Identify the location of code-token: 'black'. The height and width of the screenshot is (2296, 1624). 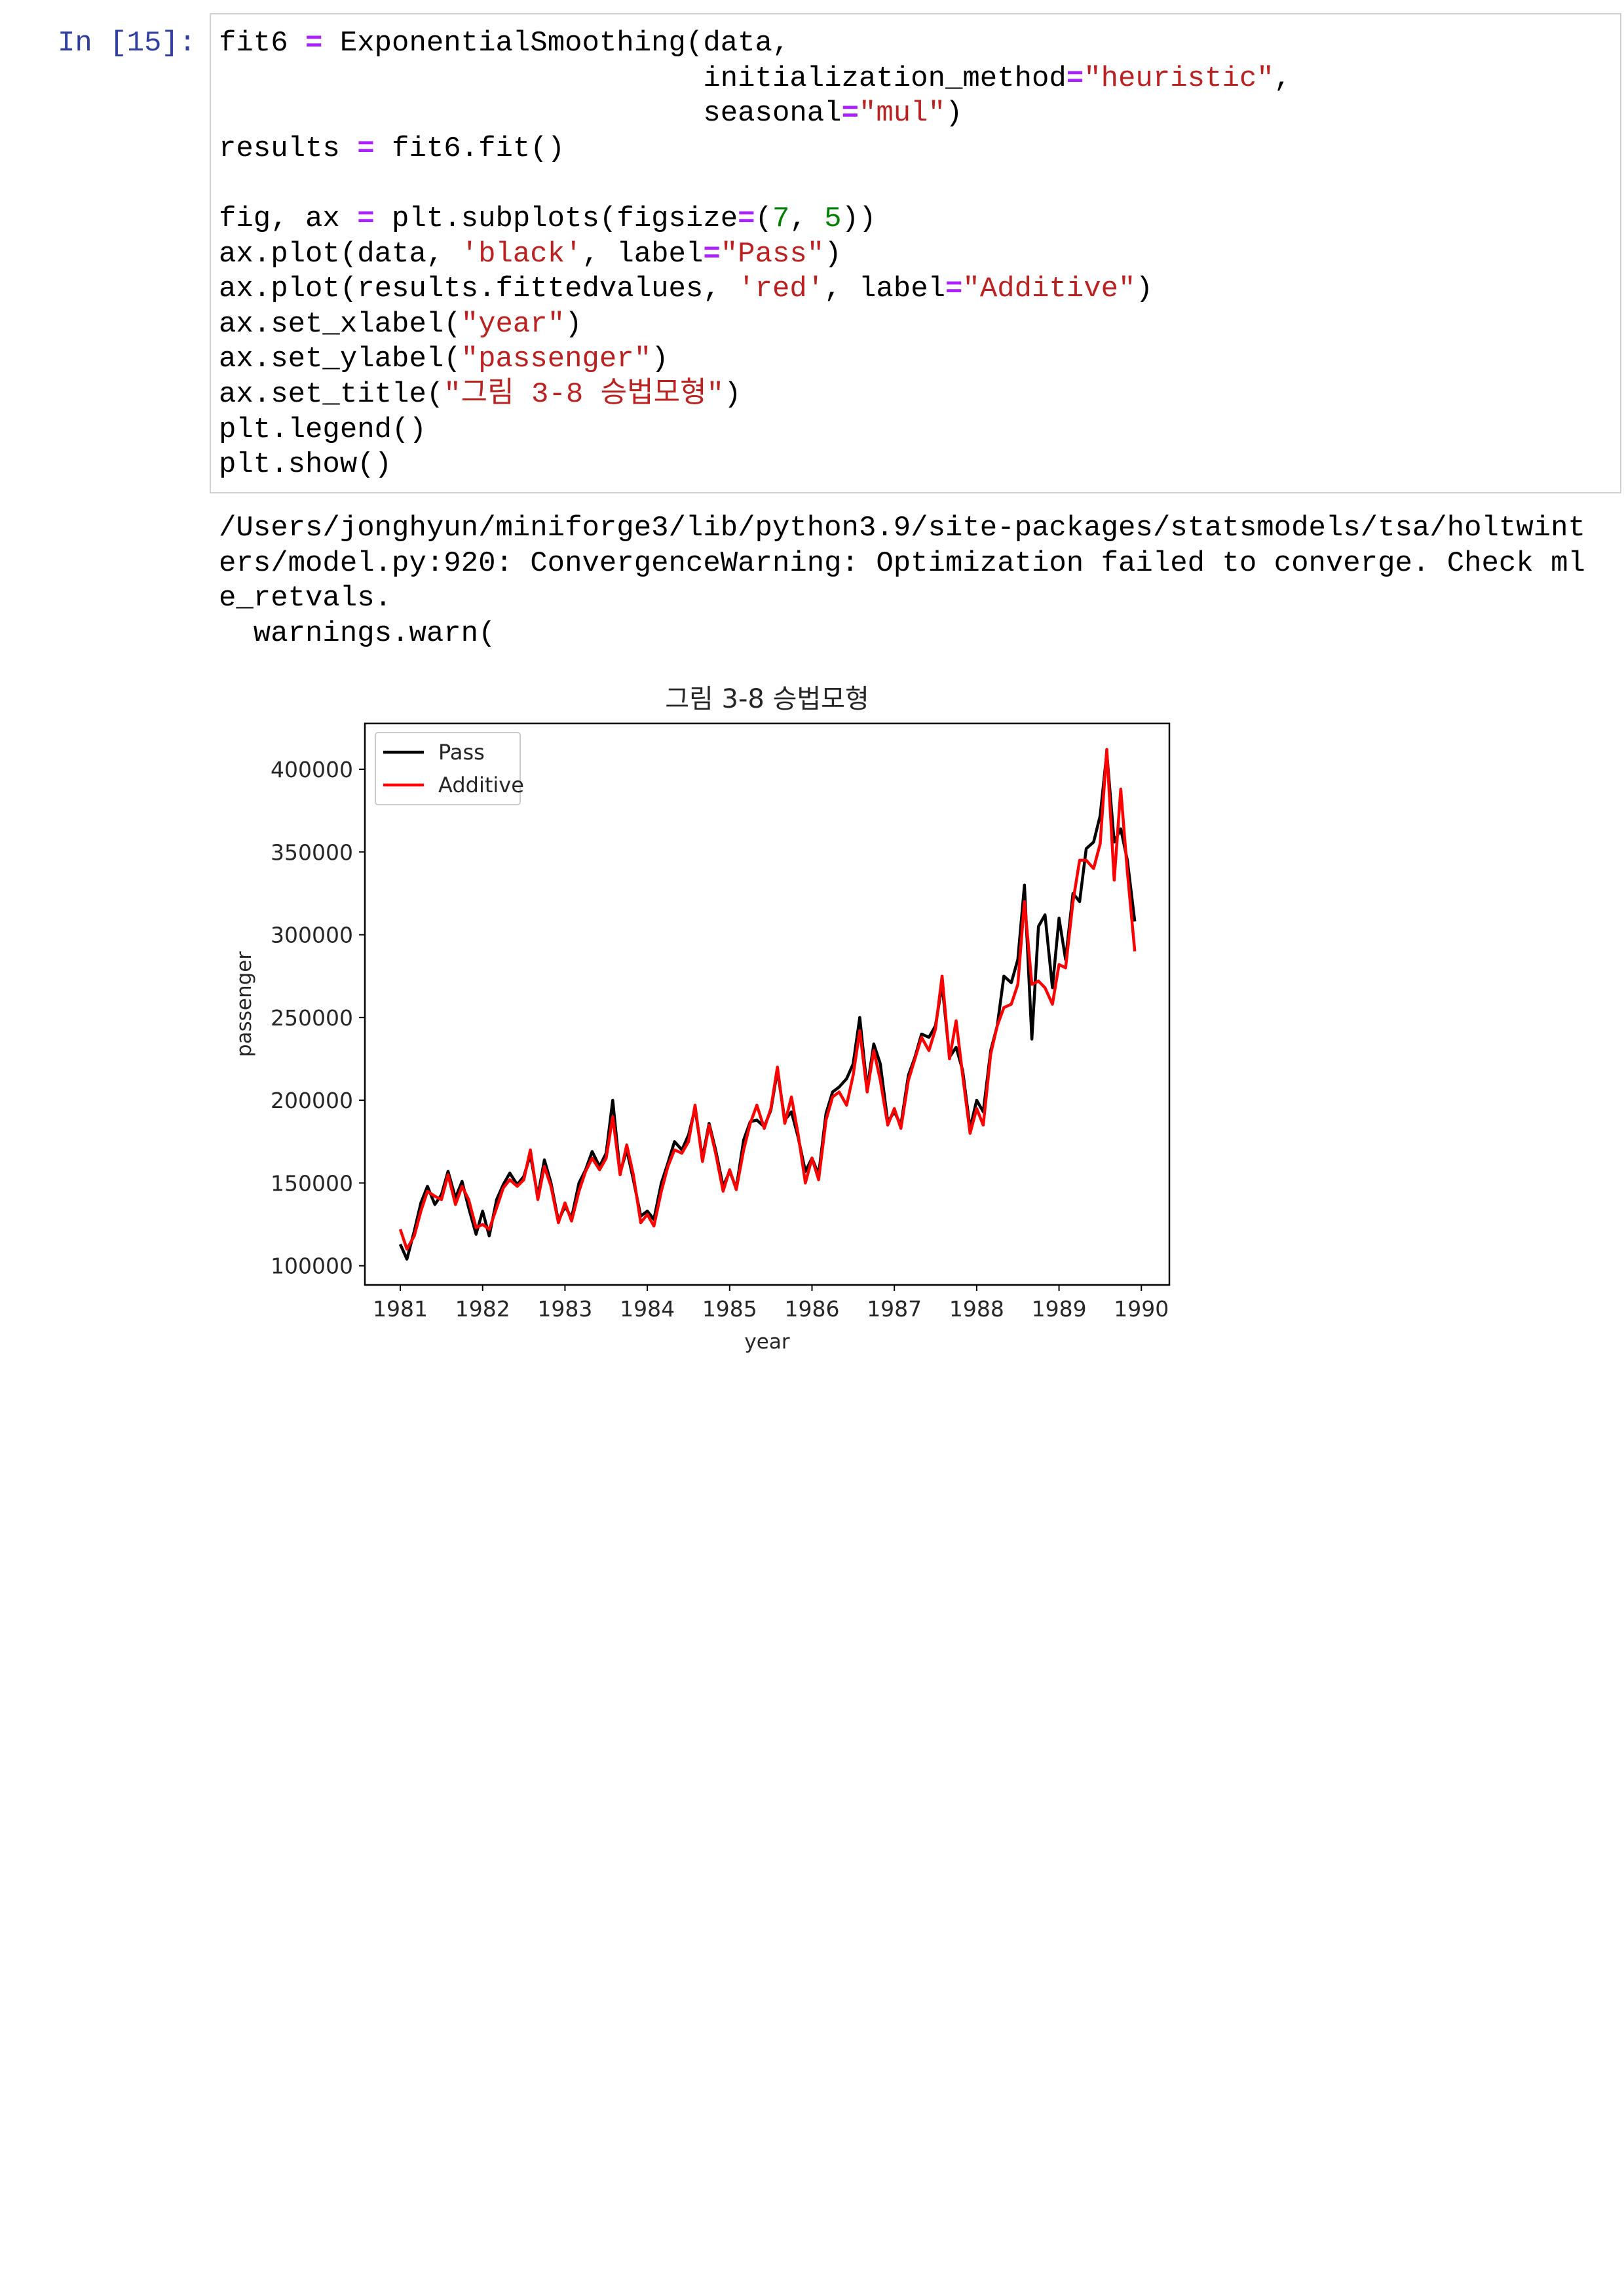
(521, 254).